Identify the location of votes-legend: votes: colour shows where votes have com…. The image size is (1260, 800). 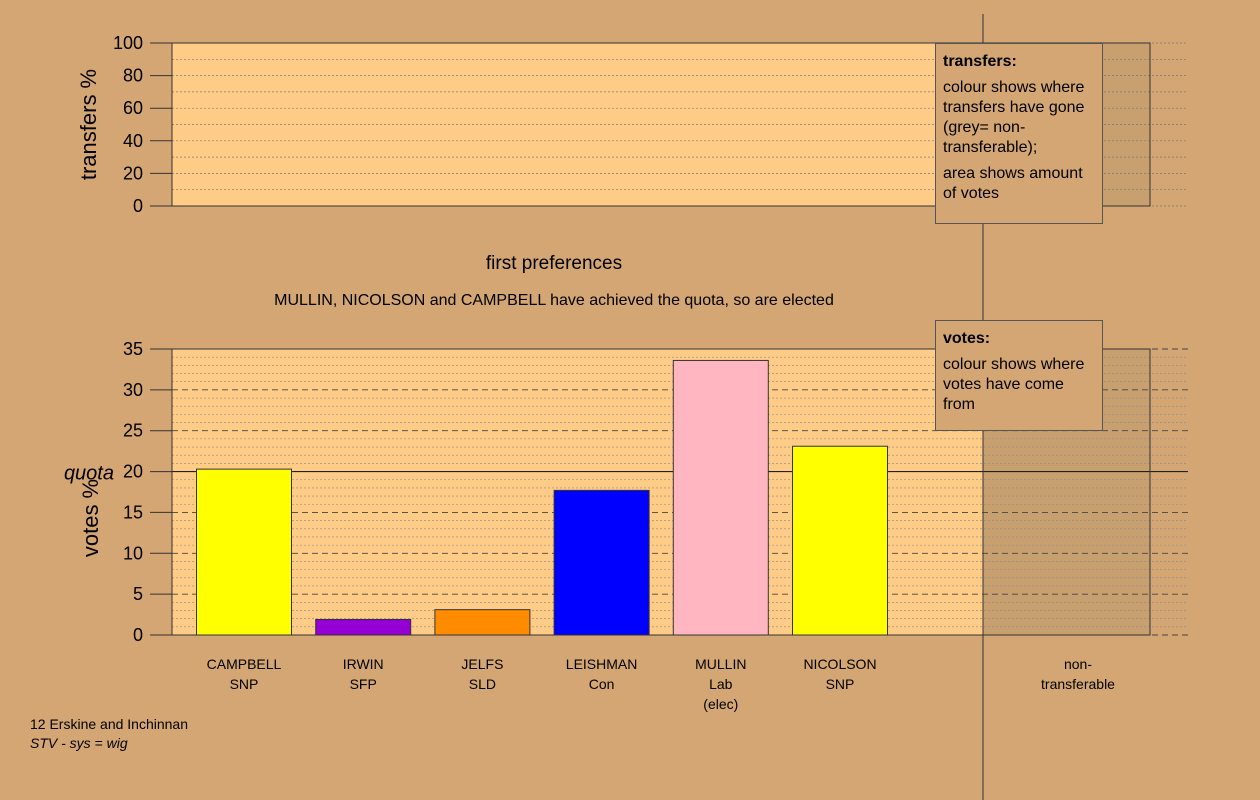
(1019, 375).